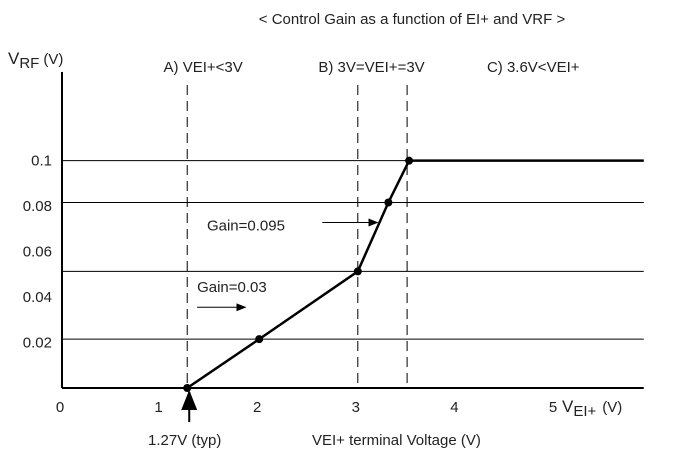 The width and height of the screenshot is (676, 471). Describe the element at coordinates (246, 226) in the screenshot. I see `annotation: Gain=0.095` at that location.